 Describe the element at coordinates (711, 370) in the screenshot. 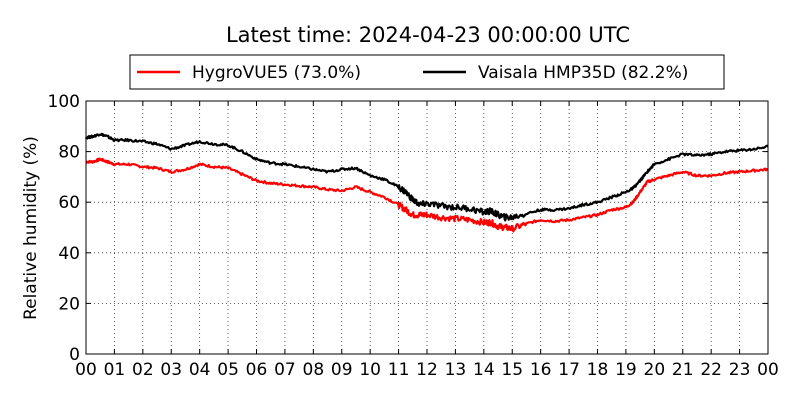

I see `x-tick-label: 22` at that location.